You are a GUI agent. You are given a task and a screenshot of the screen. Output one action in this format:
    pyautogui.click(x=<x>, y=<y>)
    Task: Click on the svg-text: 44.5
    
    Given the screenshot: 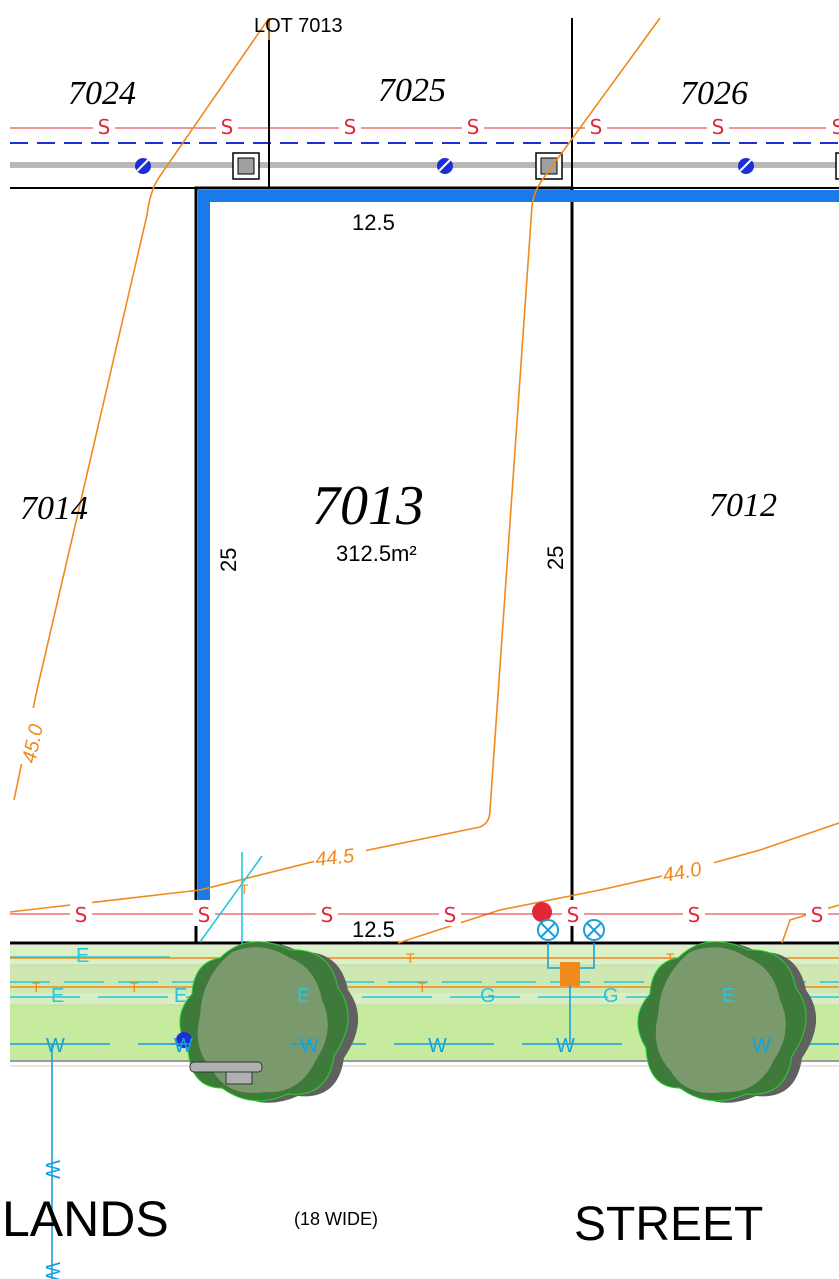 What is the action you would take?
    pyautogui.click(x=335, y=858)
    